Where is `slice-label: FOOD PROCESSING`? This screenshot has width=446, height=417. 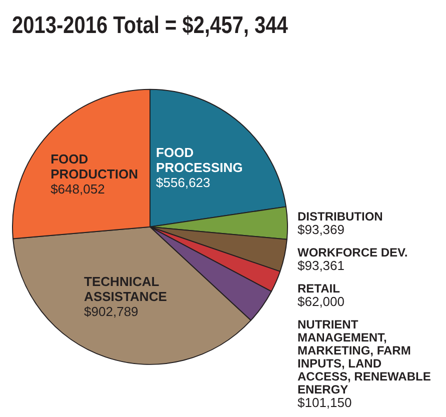 slice-label: FOOD PROCESSING is located at coordinates (199, 160).